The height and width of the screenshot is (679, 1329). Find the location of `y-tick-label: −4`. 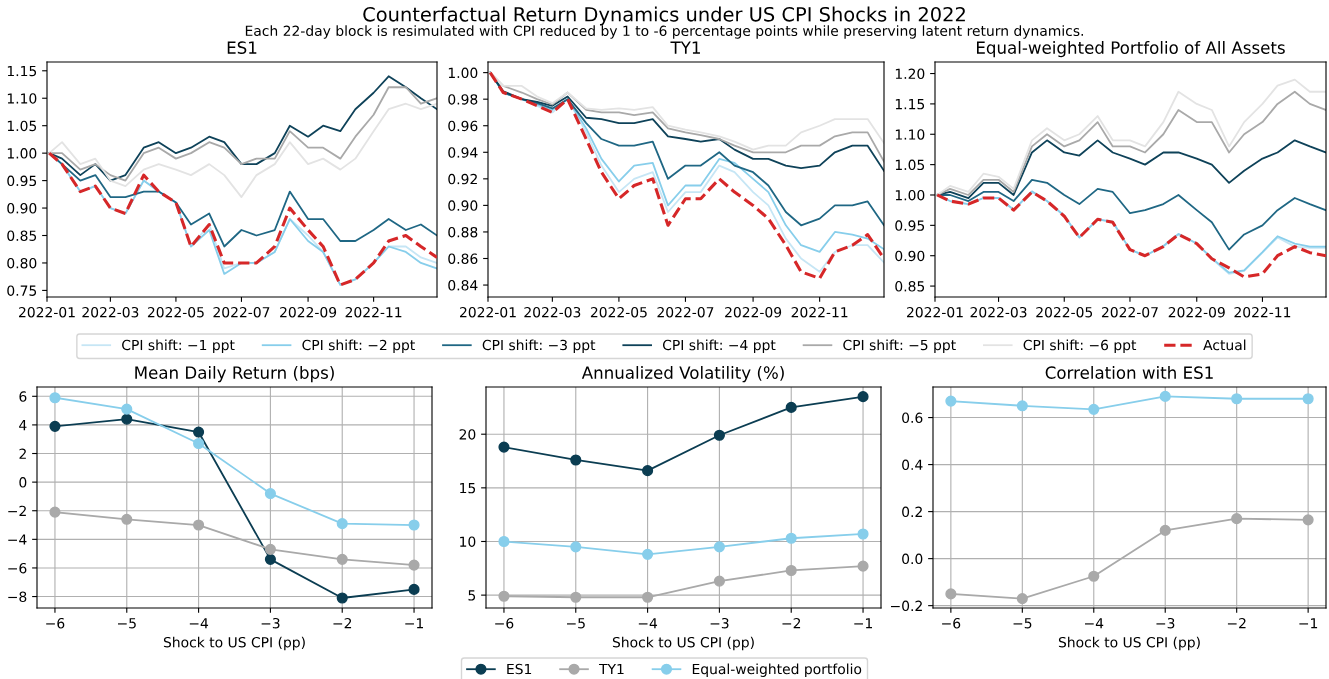

y-tick-label: −4 is located at coordinates (17, 539).